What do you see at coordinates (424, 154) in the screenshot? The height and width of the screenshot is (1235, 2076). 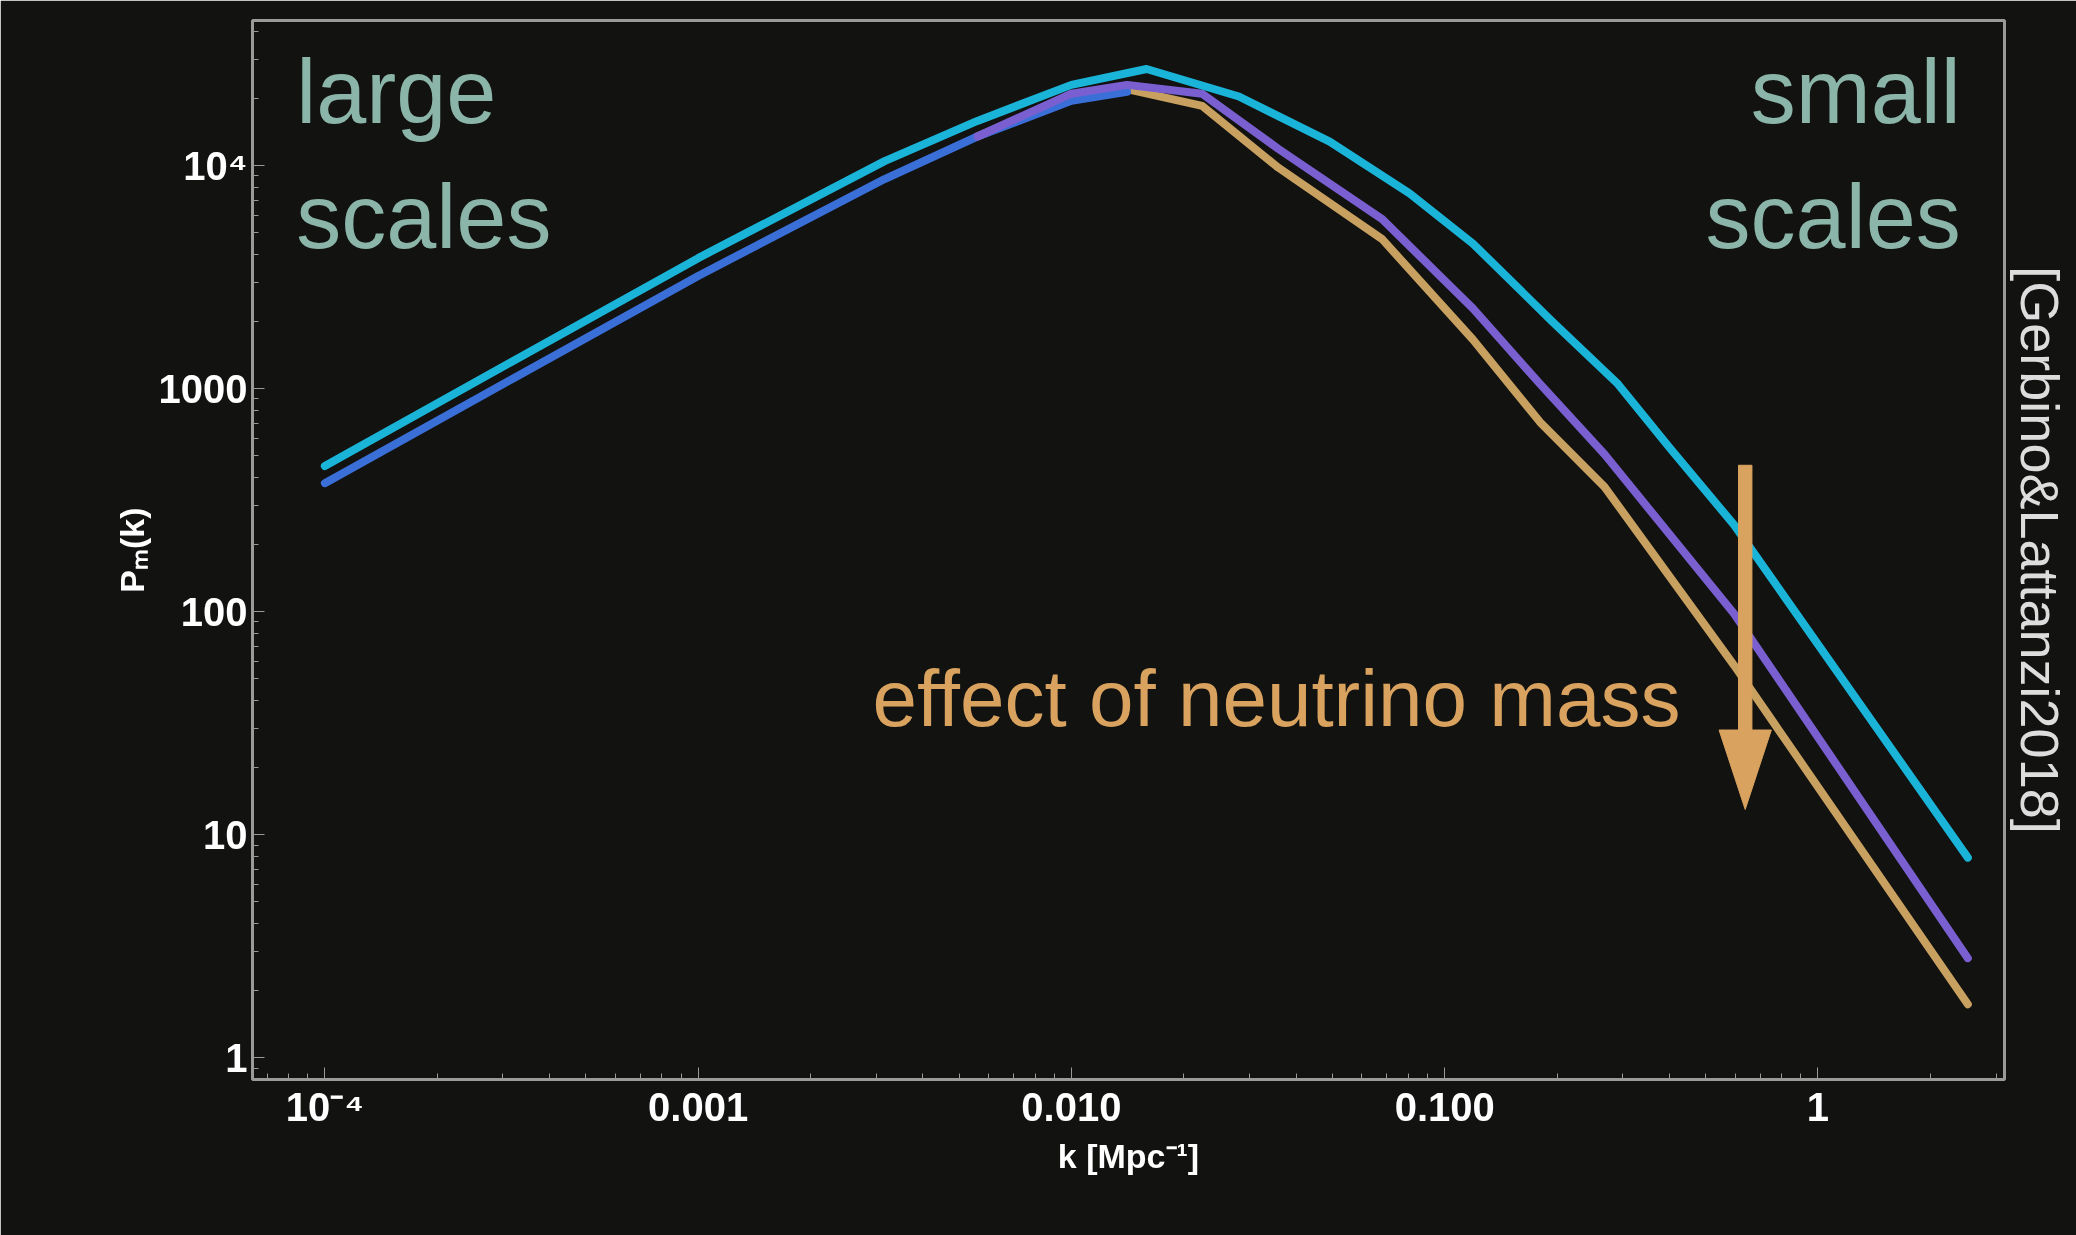 I see `annotation: large scales` at bounding box center [424, 154].